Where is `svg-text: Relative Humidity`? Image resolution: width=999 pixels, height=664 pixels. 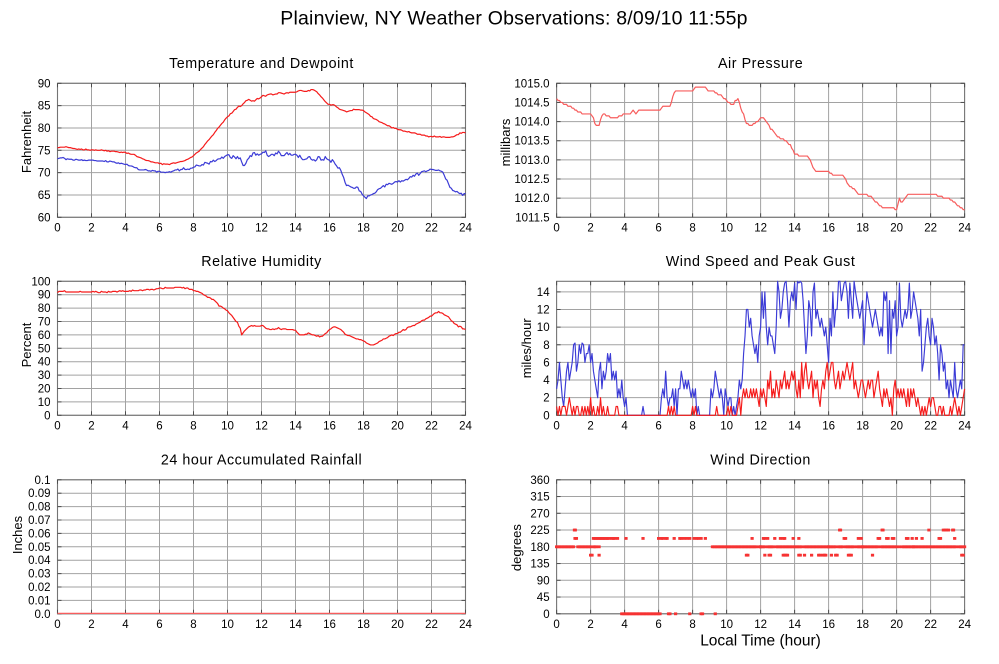 svg-text: Relative Humidity is located at coordinates (261, 262).